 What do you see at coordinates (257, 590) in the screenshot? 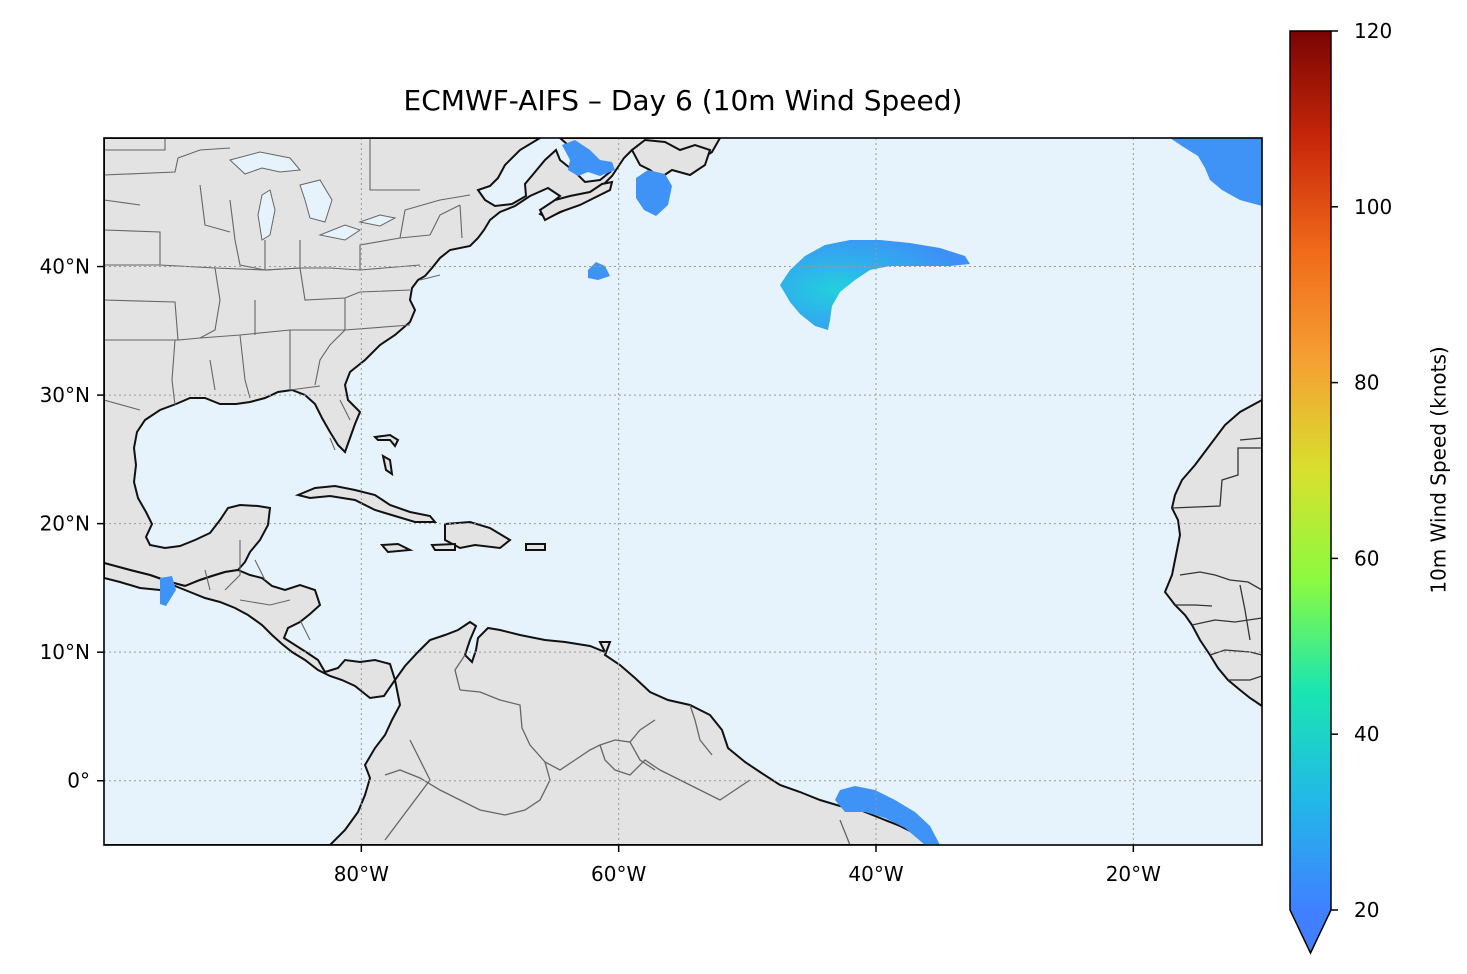
I see `central-america-borders` at bounding box center [257, 590].